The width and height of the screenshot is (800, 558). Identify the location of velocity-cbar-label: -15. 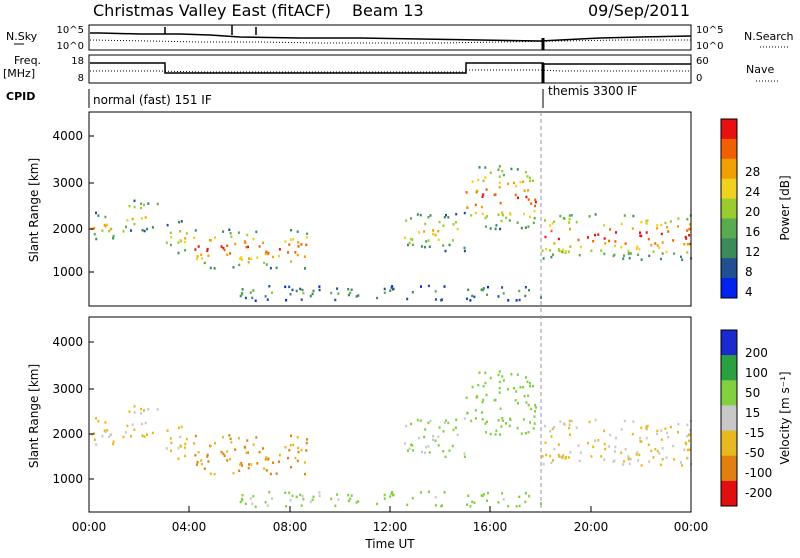
(755, 433).